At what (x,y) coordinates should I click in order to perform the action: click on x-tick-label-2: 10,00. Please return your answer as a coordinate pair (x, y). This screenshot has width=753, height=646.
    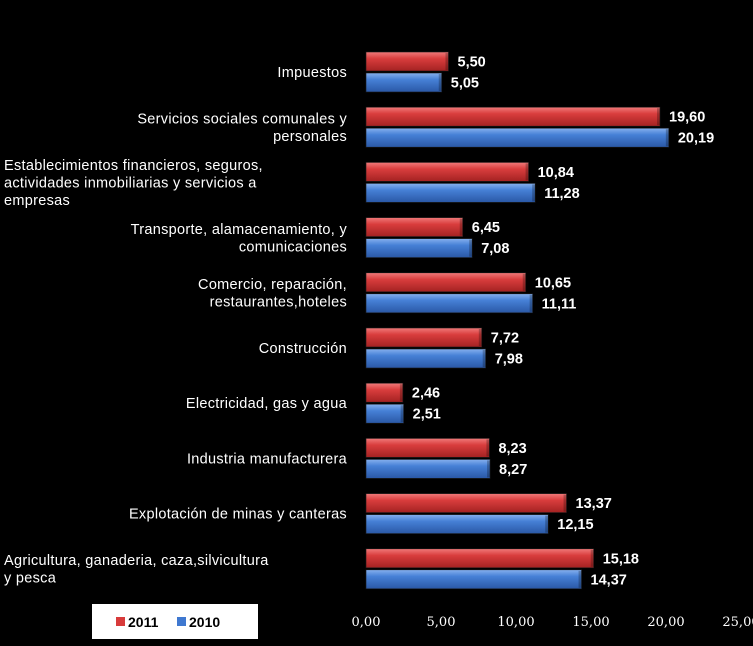
    Looking at the image, I should click on (515, 622).